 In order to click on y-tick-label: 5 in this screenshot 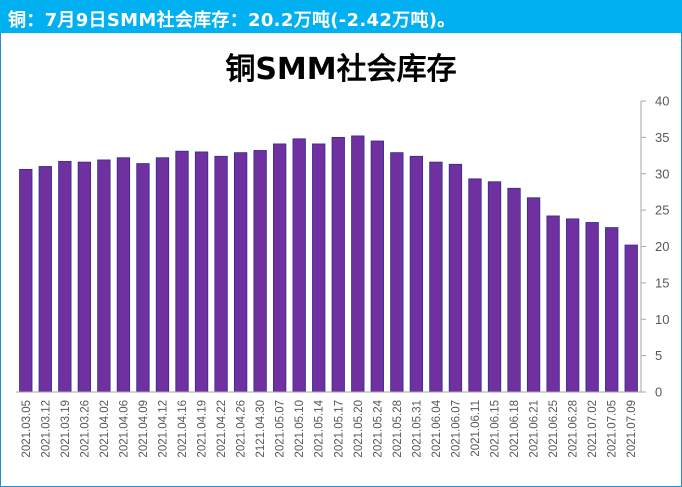, I will do `click(658, 355)`.